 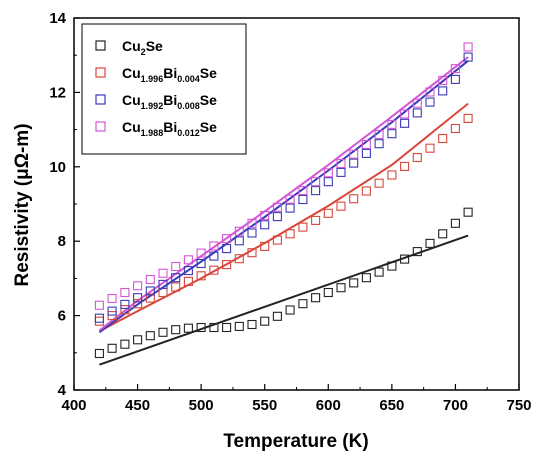 I want to click on legend-label: Cu1.996Bi0.004Se, so click(x=169, y=74).